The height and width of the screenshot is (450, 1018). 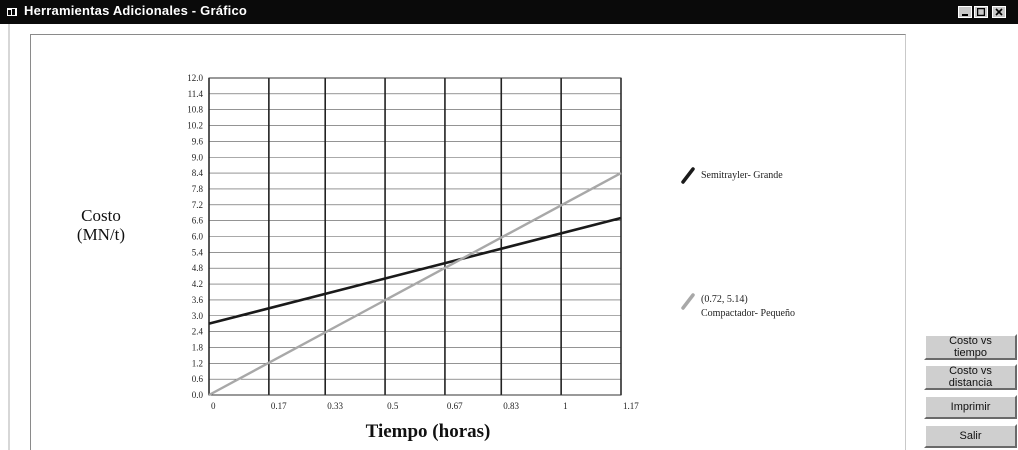 I want to click on salir-label: Salir, so click(x=970, y=436).